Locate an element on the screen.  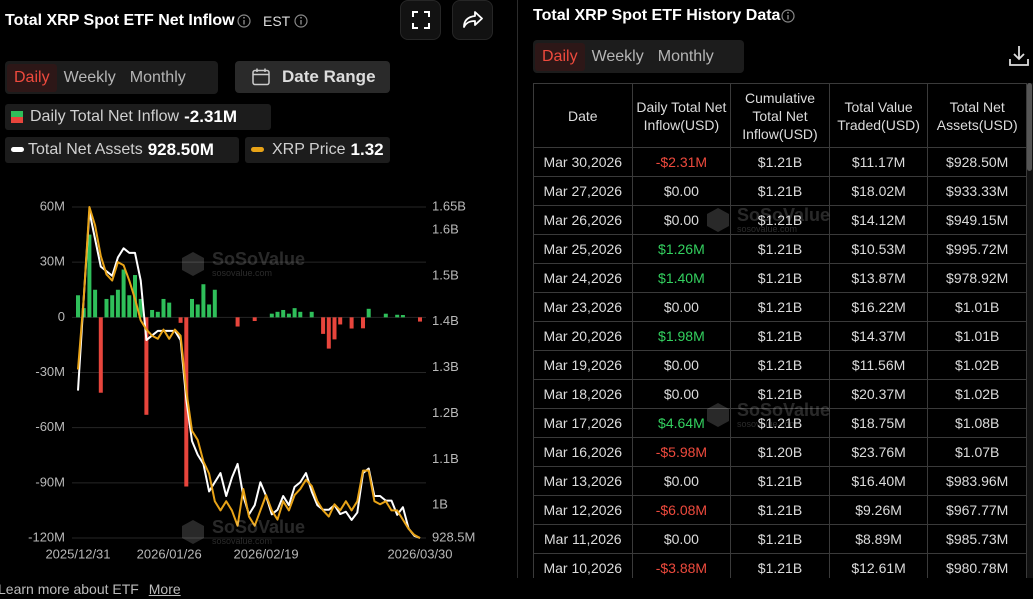
table-cell: $0.00 is located at coordinates (681, 191).